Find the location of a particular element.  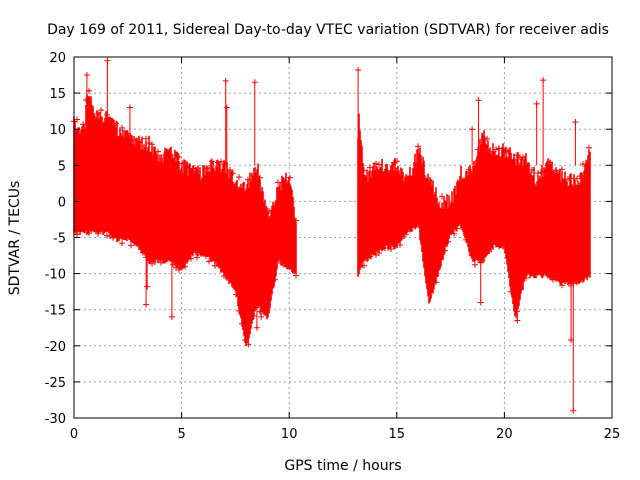

y-tick-label: -15 is located at coordinates (55, 311).